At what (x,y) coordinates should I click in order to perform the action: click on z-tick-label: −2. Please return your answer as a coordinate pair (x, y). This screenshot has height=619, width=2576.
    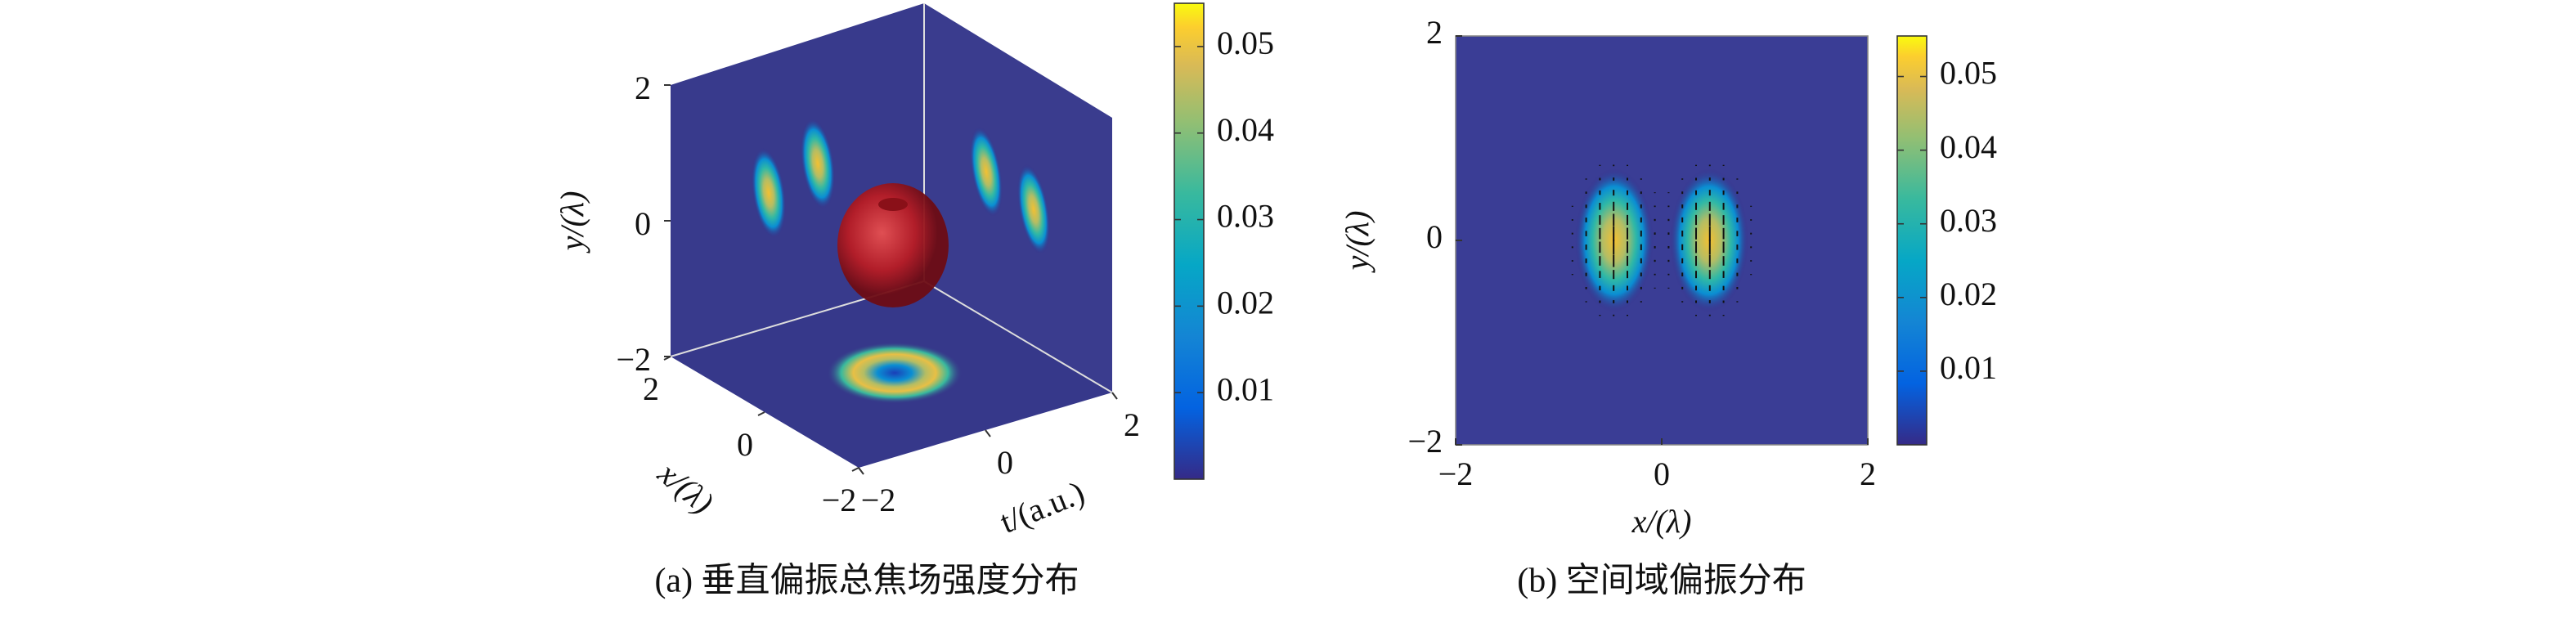
    Looking at the image, I should click on (878, 500).